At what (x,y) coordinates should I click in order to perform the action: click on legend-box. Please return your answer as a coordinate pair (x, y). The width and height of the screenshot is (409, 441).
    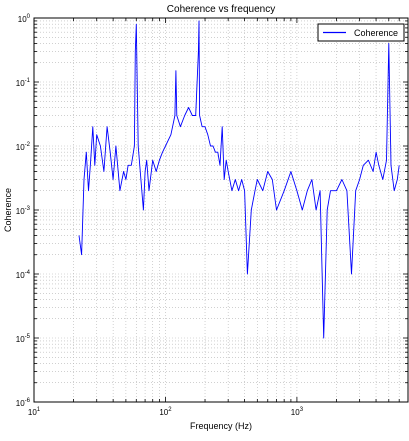
    Looking at the image, I should click on (361, 32).